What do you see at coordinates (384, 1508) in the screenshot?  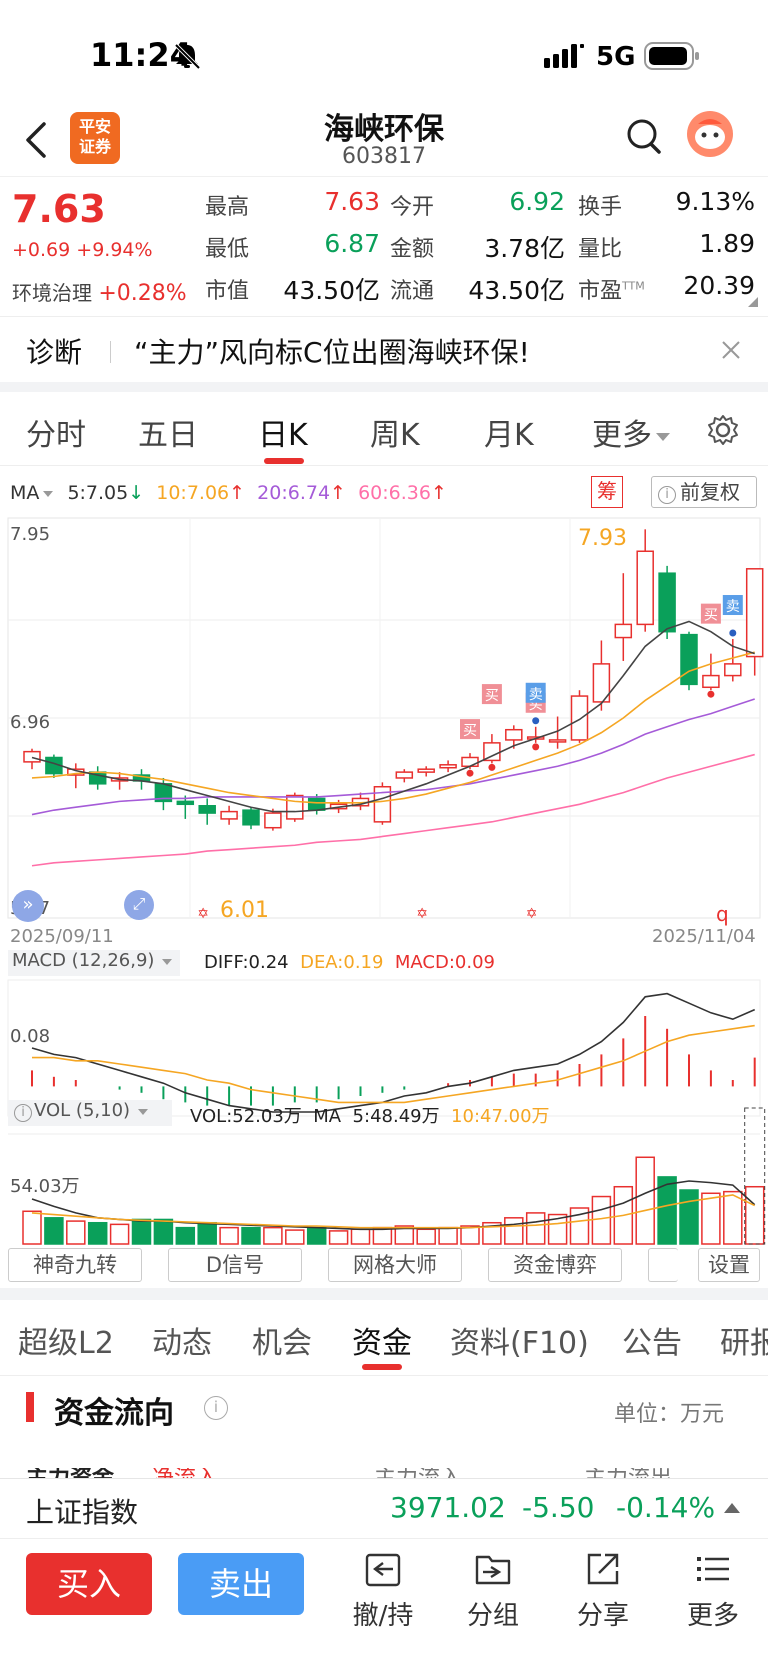 I see `index-bar: 上证指数 3971.02 -5.50 -0.14%` at bounding box center [384, 1508].